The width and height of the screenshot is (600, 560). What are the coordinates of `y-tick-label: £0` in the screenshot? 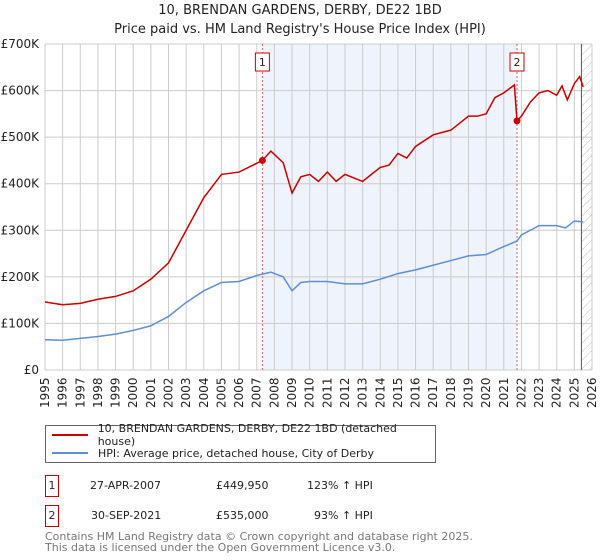 It's located at (31, 370).